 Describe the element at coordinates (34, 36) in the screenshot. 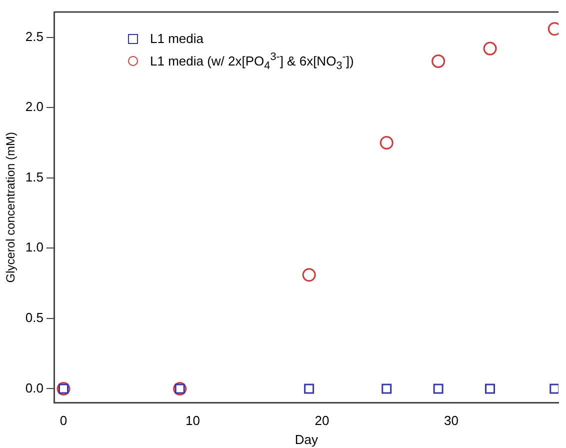

I see `y-tick-label: 2.5` at that location.